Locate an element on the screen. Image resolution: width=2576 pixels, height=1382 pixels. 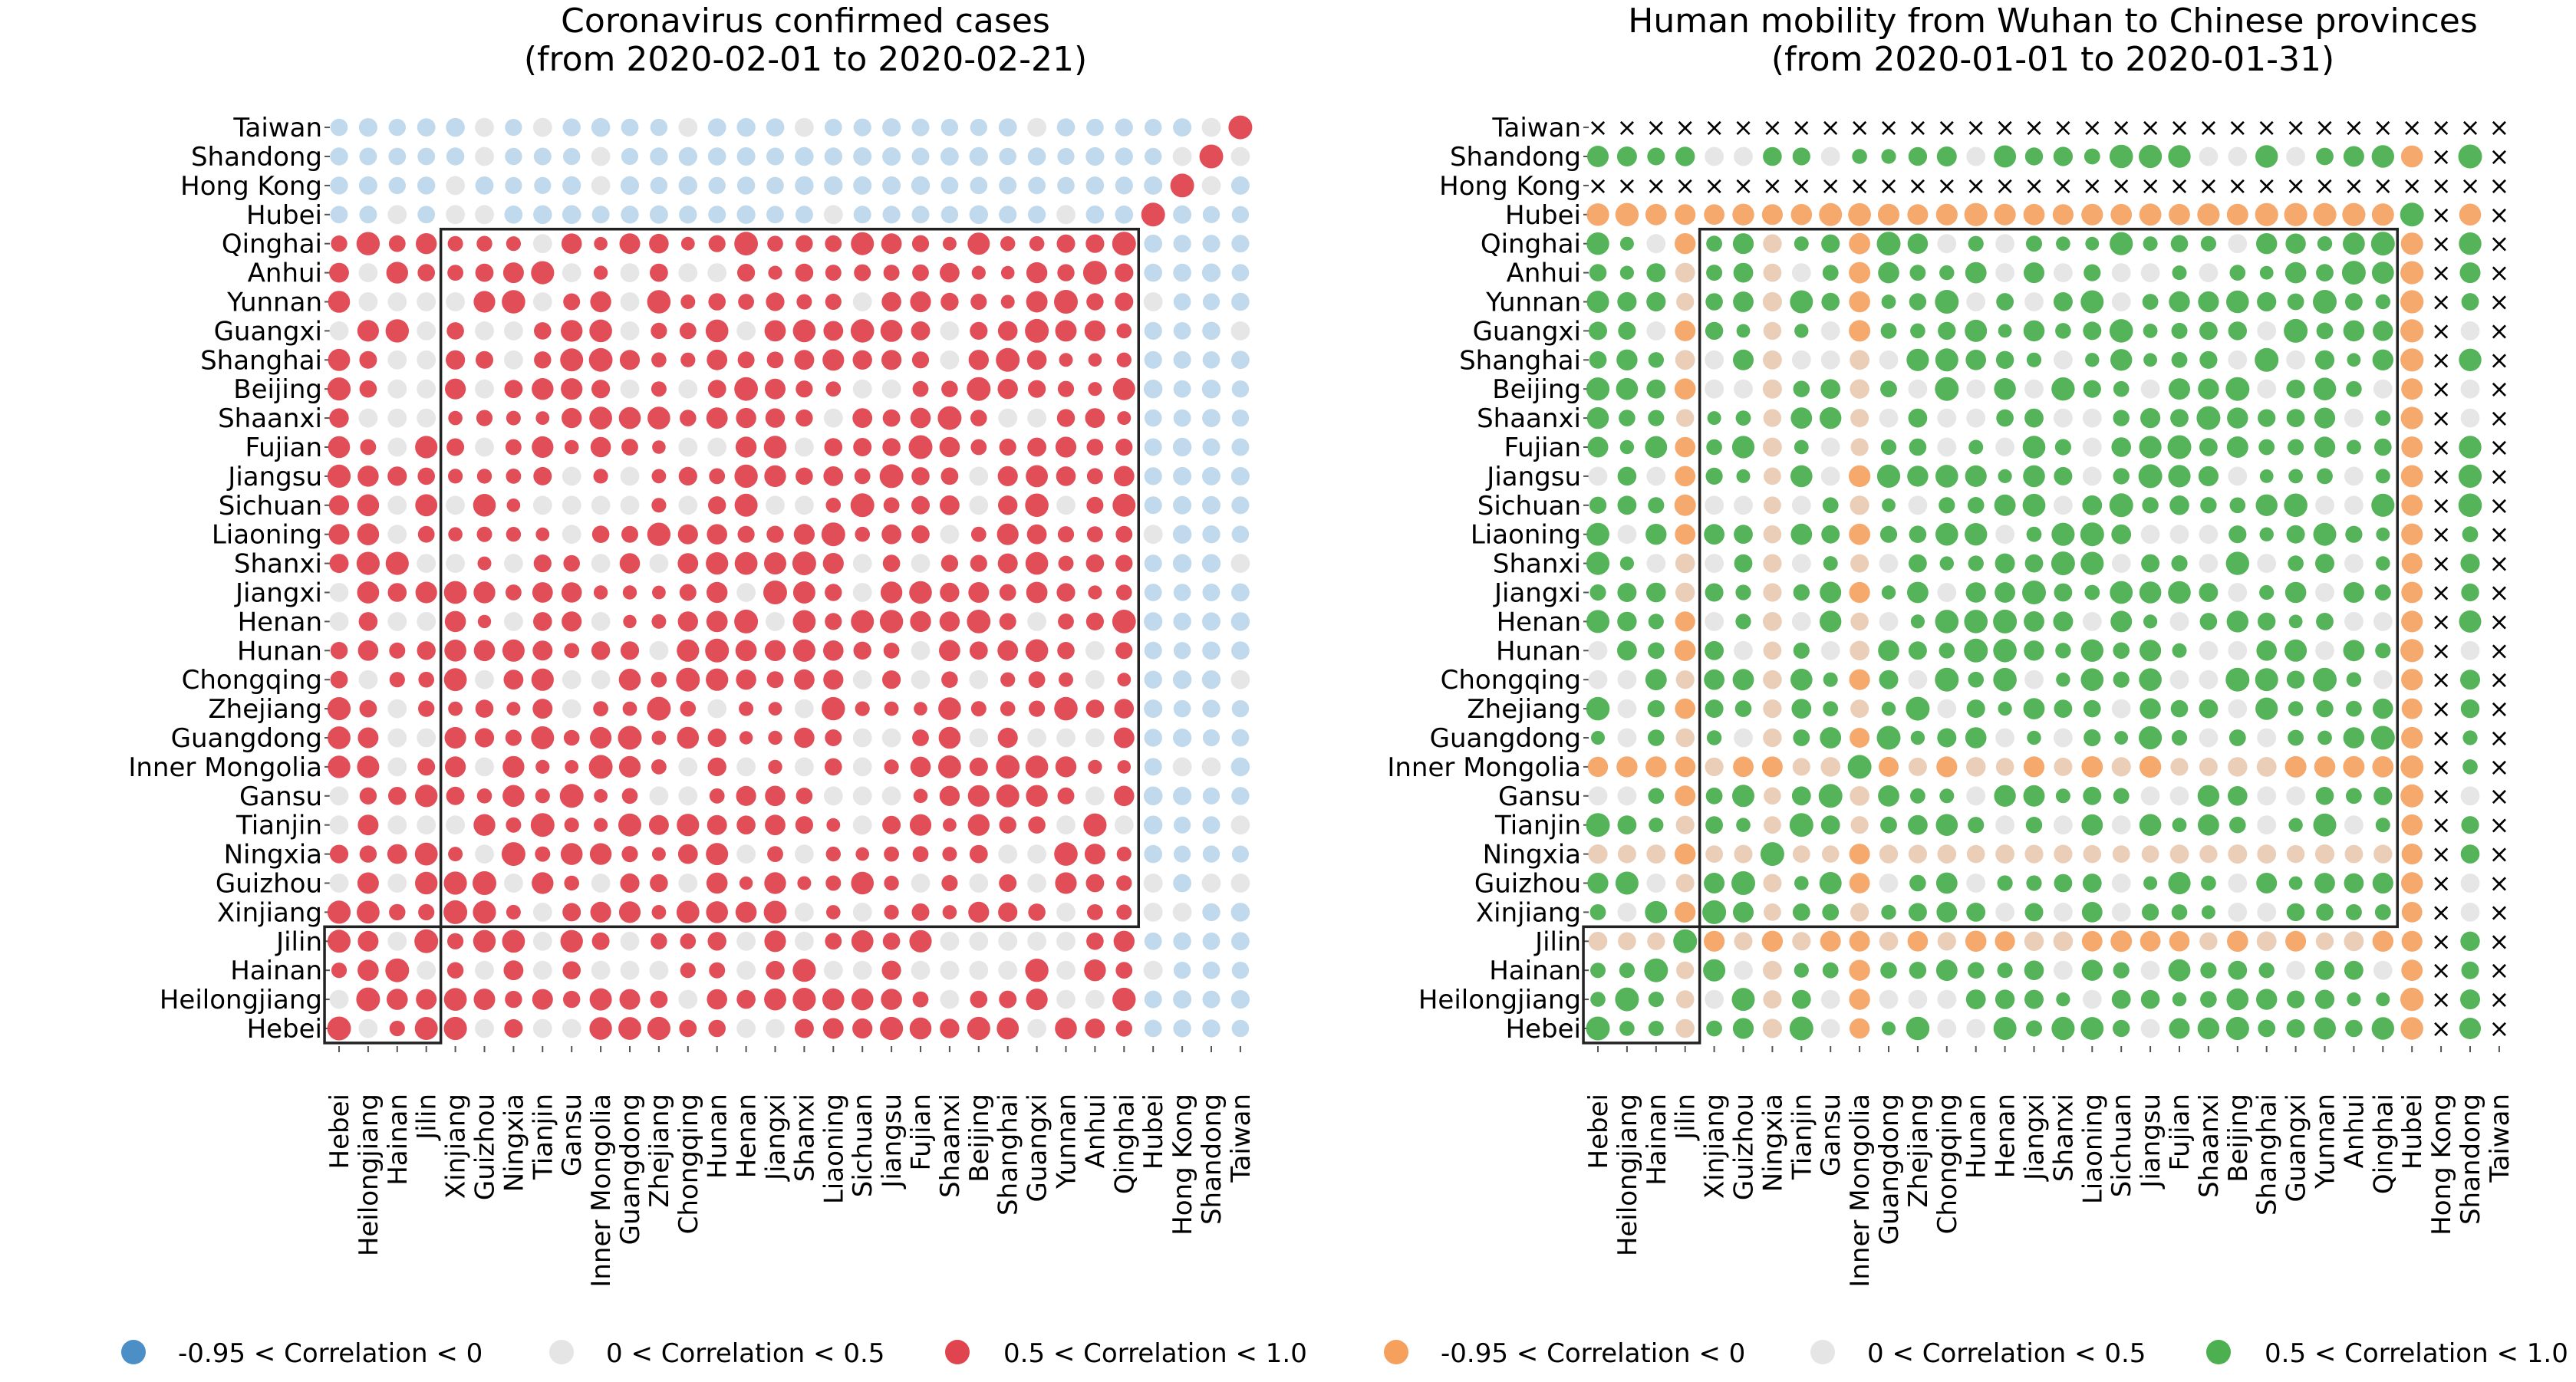
x-tick-label-gansu: Gansu is located at coordinates (1831, 1135).